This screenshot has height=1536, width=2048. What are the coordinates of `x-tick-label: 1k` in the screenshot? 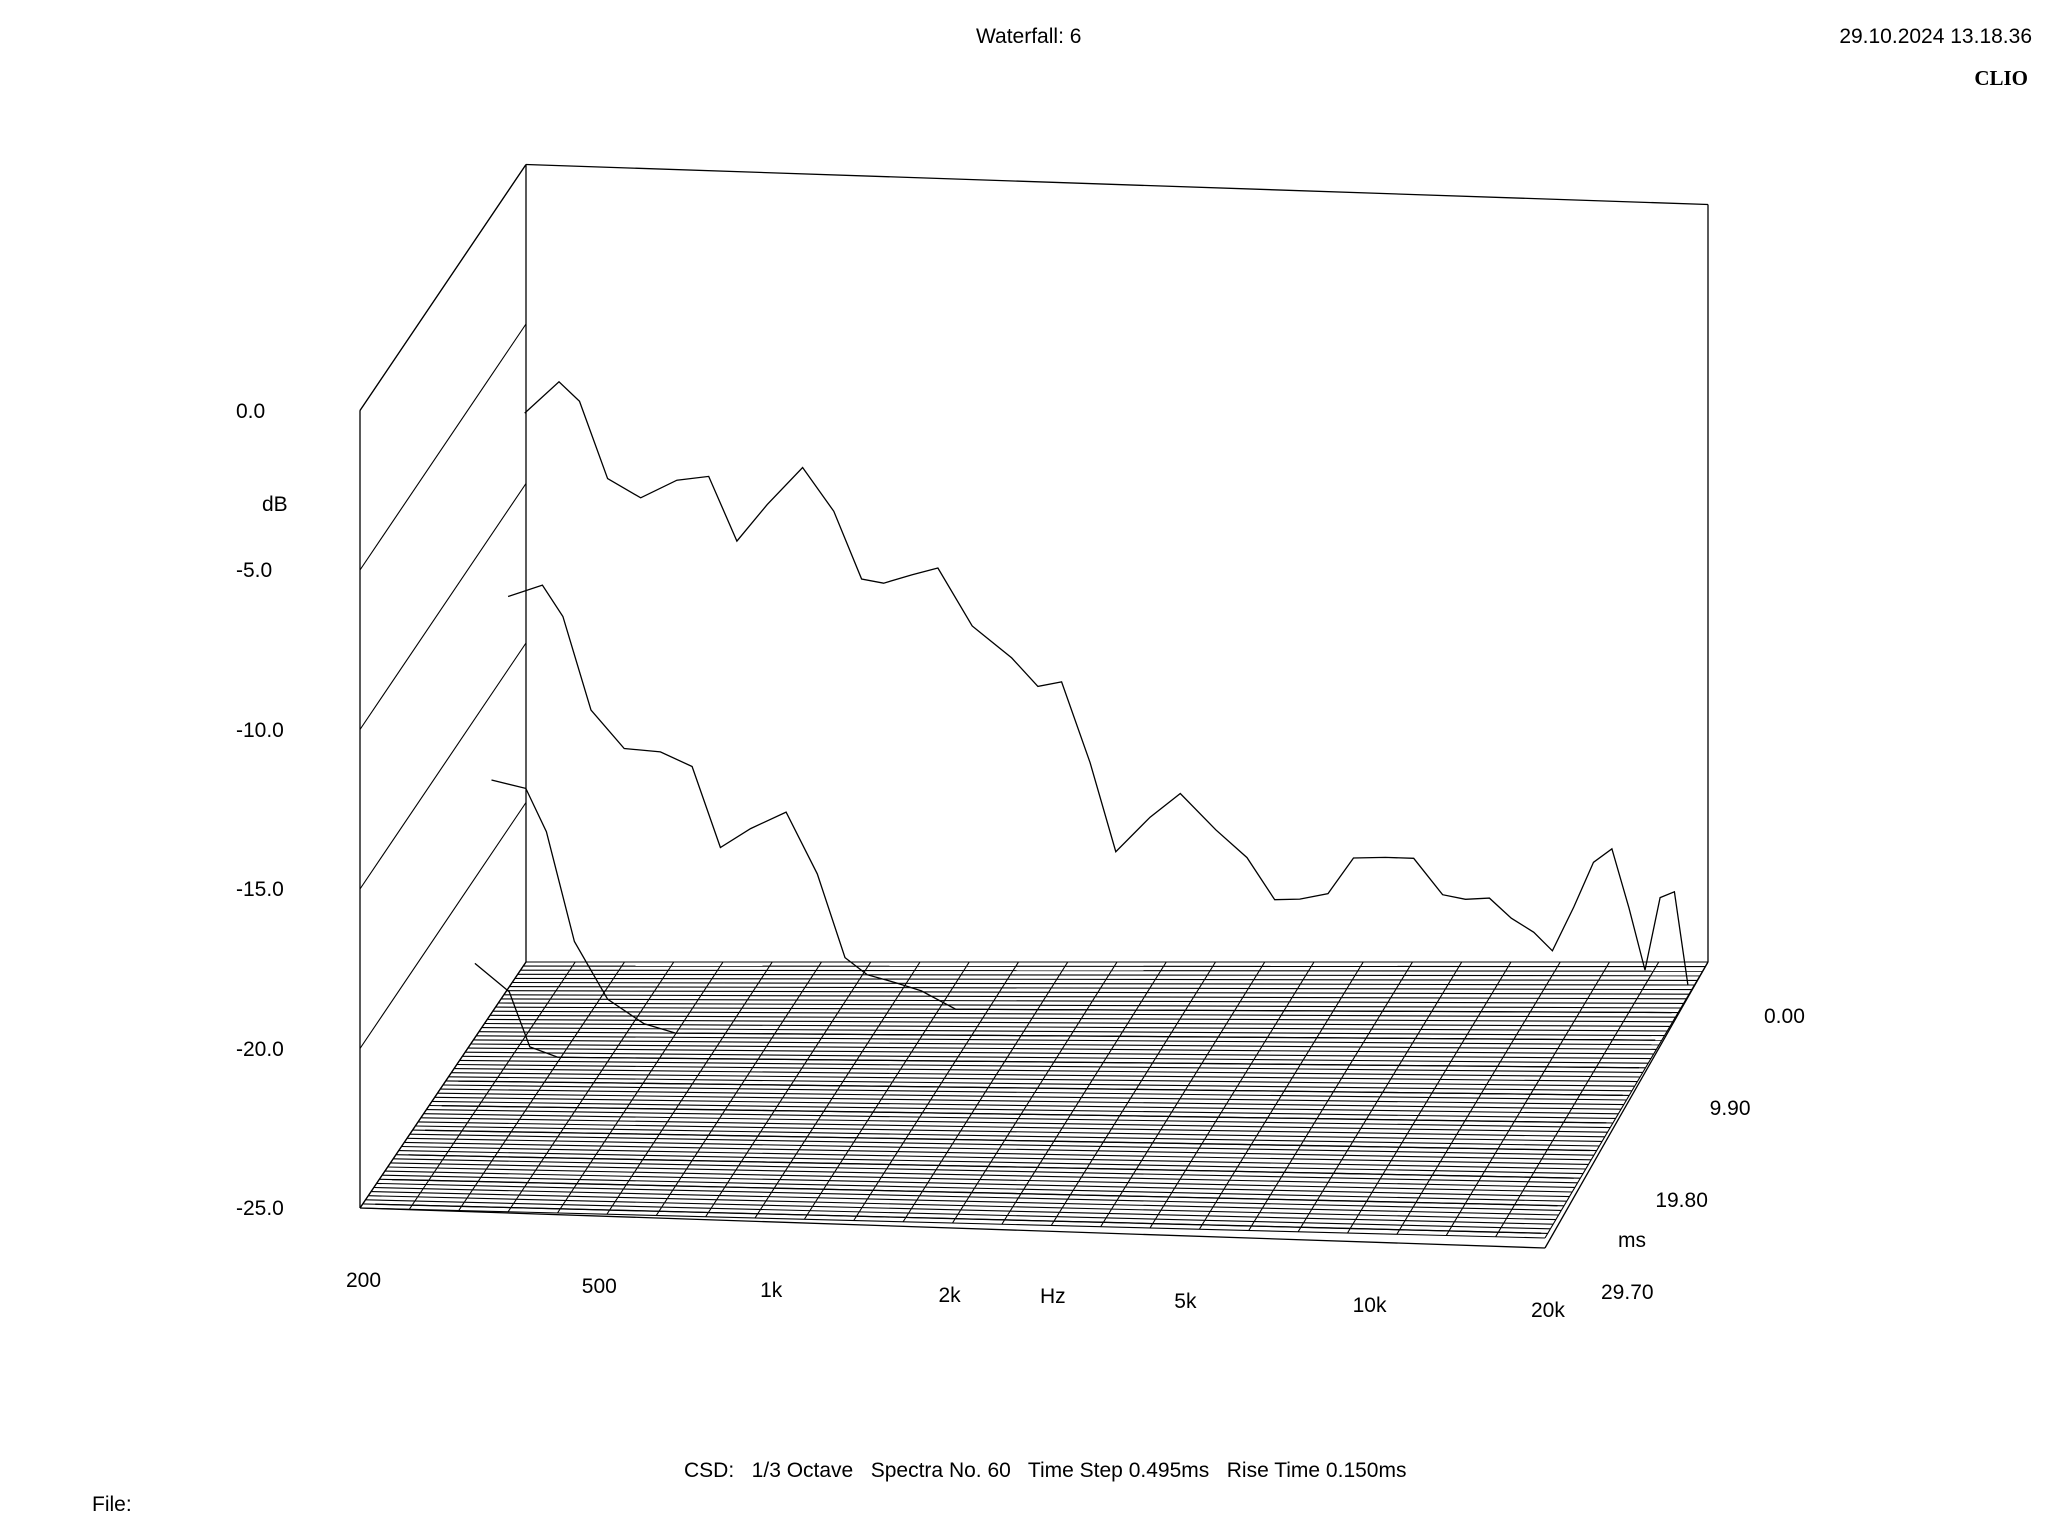 It's located at (771, 1291).